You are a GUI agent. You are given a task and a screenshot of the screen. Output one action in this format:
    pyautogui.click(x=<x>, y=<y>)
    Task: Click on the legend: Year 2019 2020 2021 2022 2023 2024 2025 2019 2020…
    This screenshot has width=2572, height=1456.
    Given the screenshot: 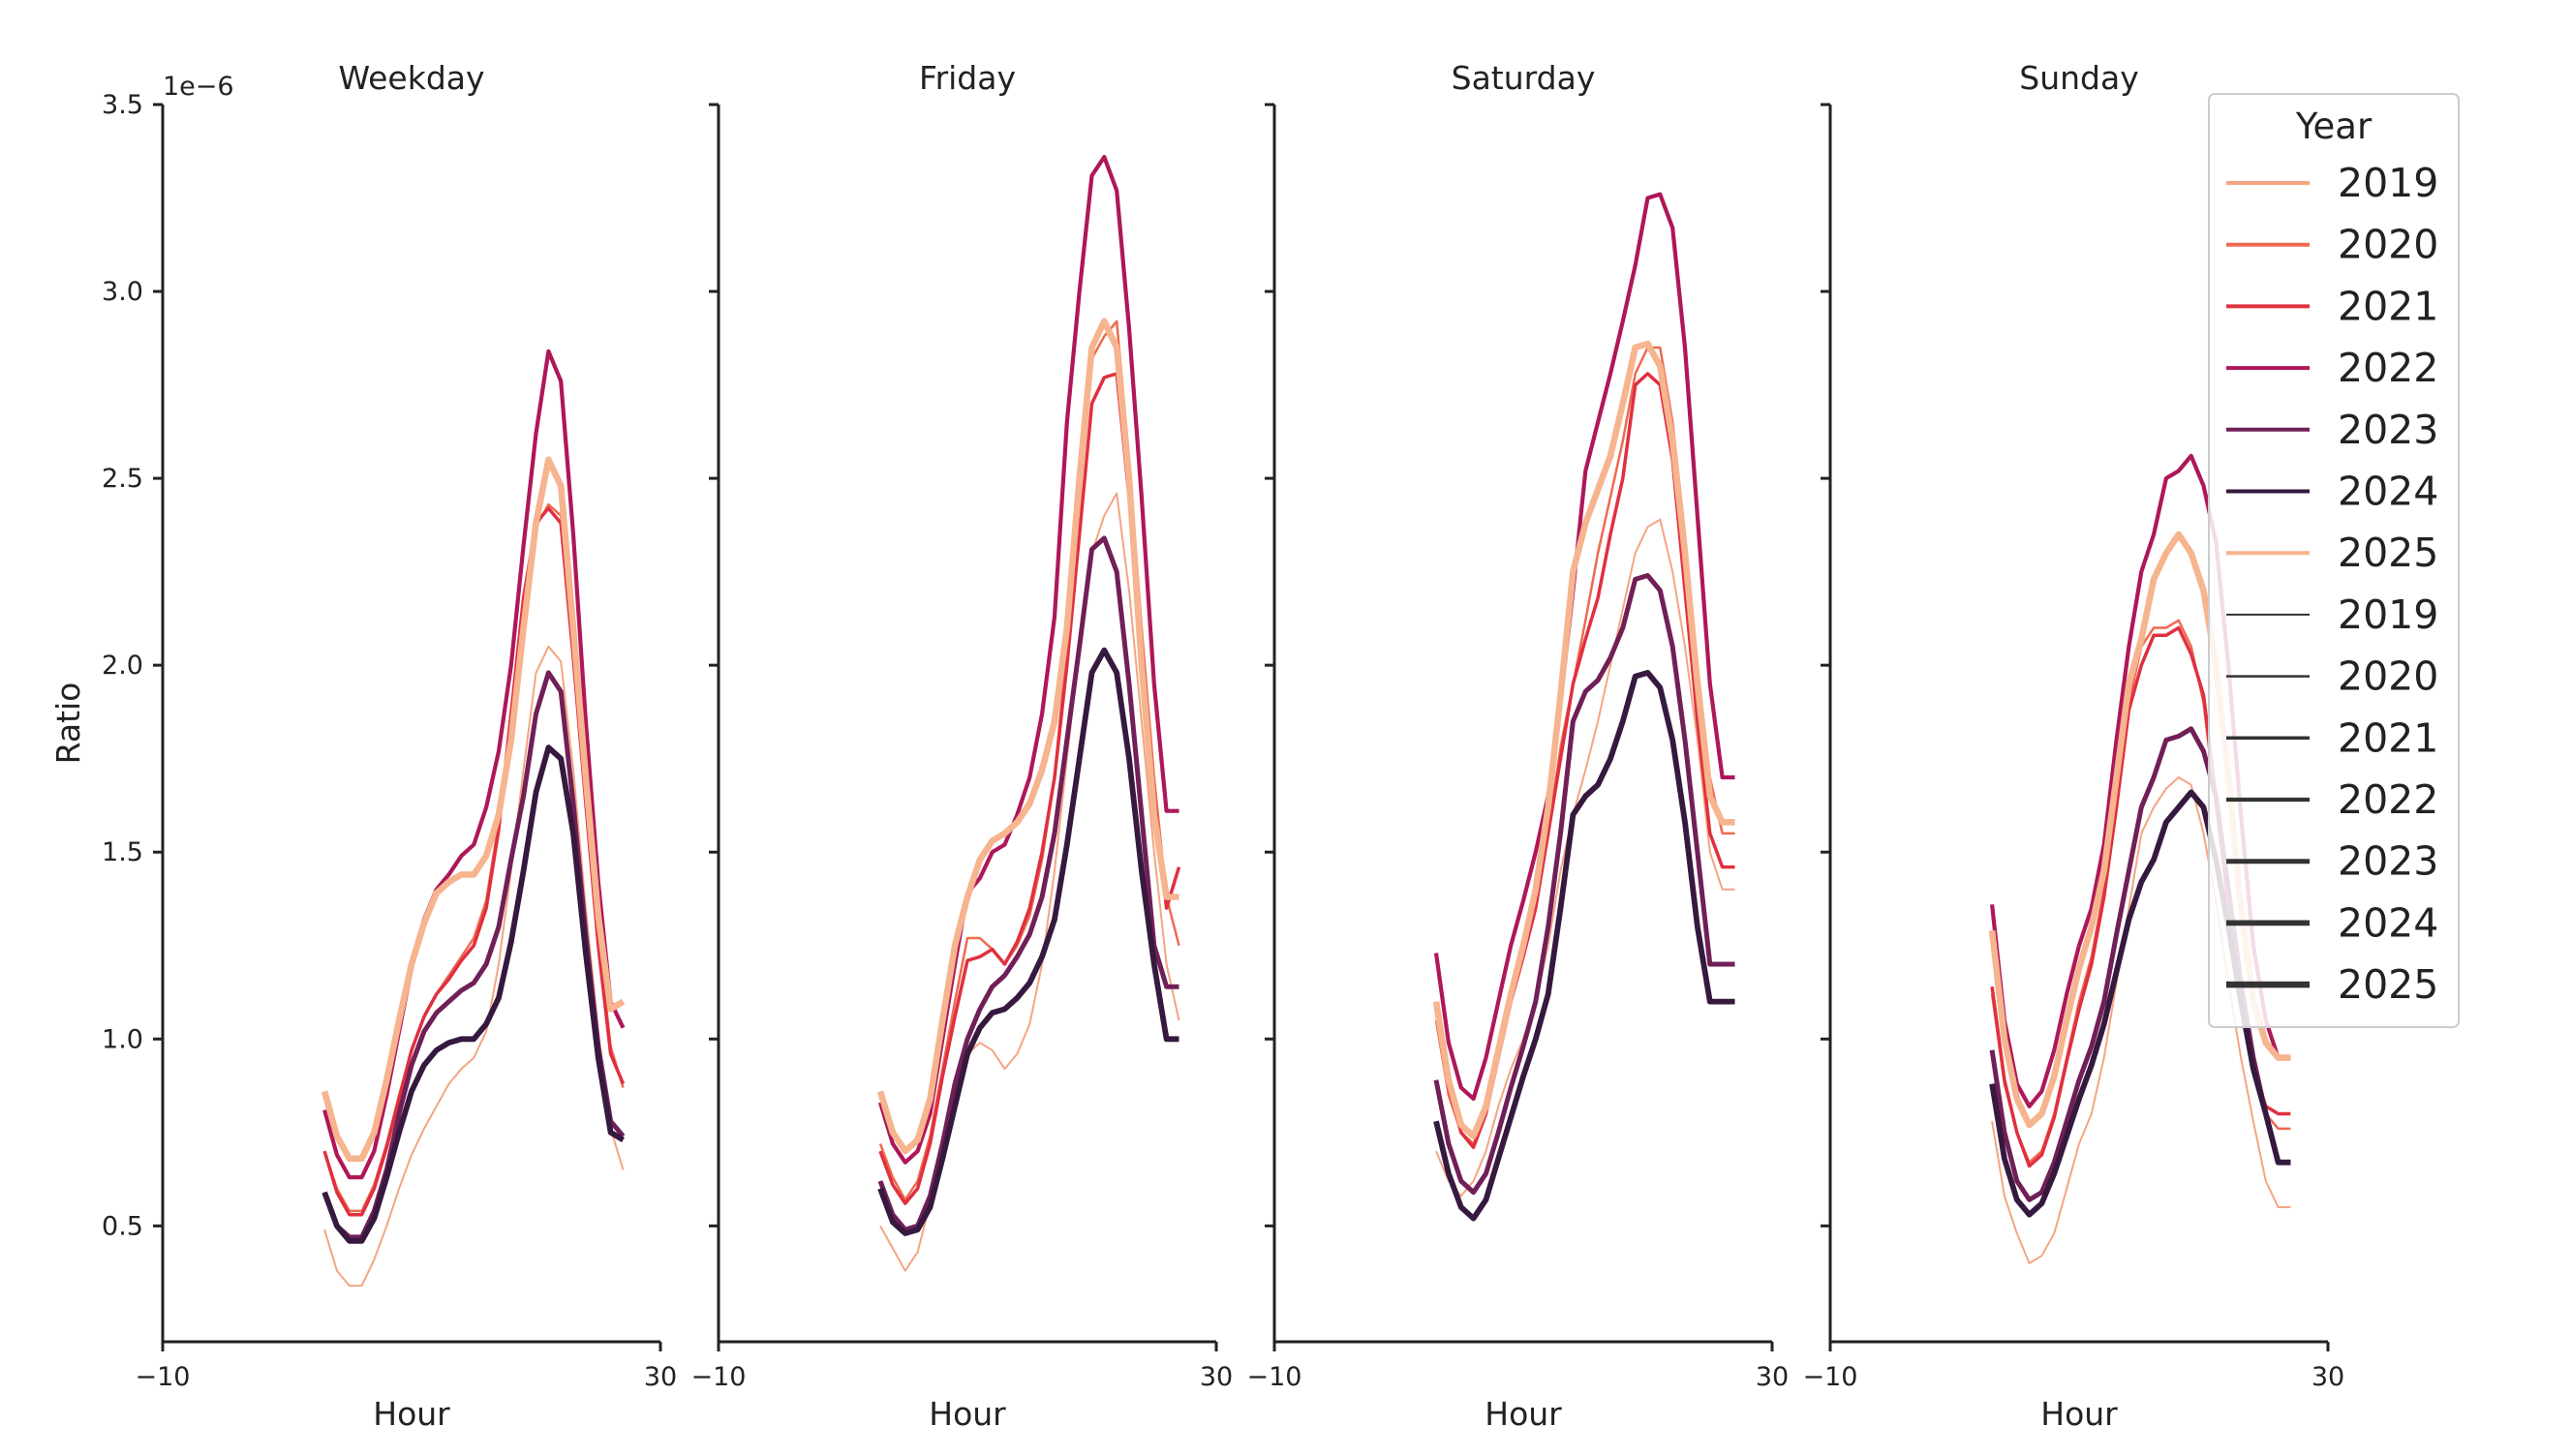 What is the action you would take?
    pyautogui.click(x=2334, y=561)
    